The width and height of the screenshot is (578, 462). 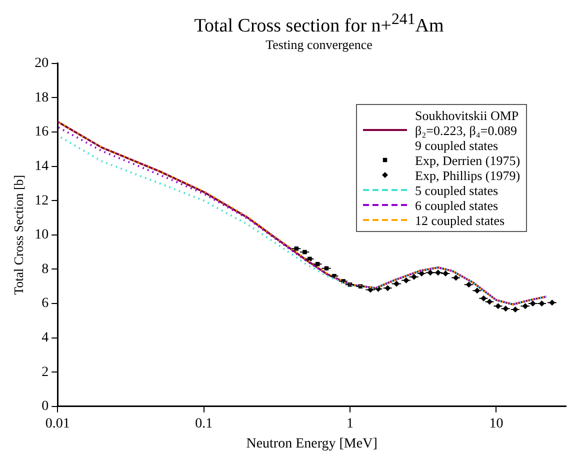 What do you see at coordinates (319, 24) in the screenshot?
I see `chart-title: Total Cross section for n+$^{241}$Am` at bounding box center [319, 24].